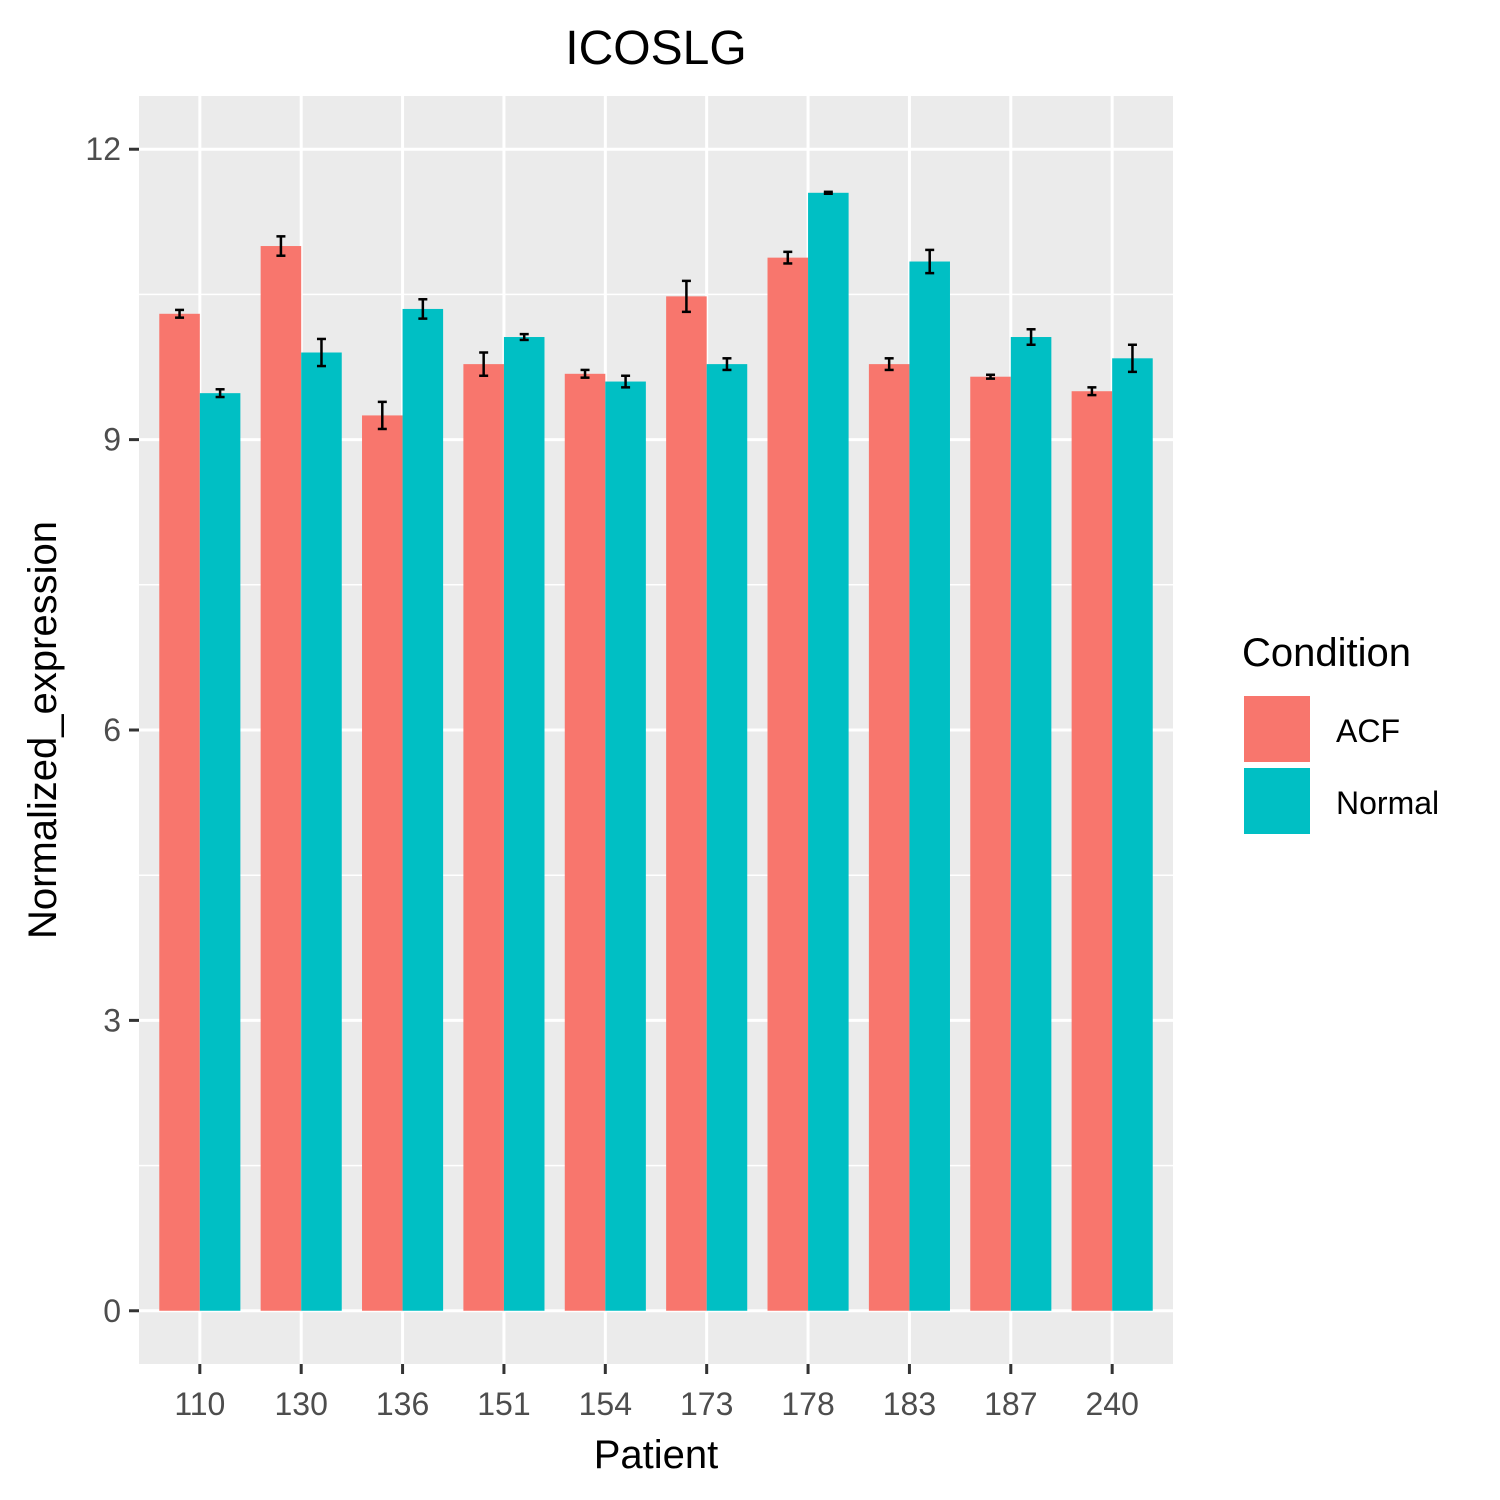 Image resolution: width=1500 pixels, height=1500 pixels. Describe the element at coordinates (1387, 803) in the screenshot. I see `legend-label-normal: Normal` at that location.